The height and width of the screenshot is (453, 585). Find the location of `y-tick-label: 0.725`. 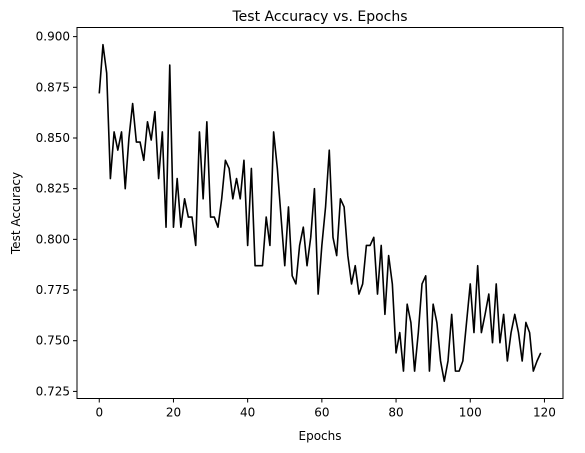

y-tick-label: 0.725 is located at coordinates (53, 391).